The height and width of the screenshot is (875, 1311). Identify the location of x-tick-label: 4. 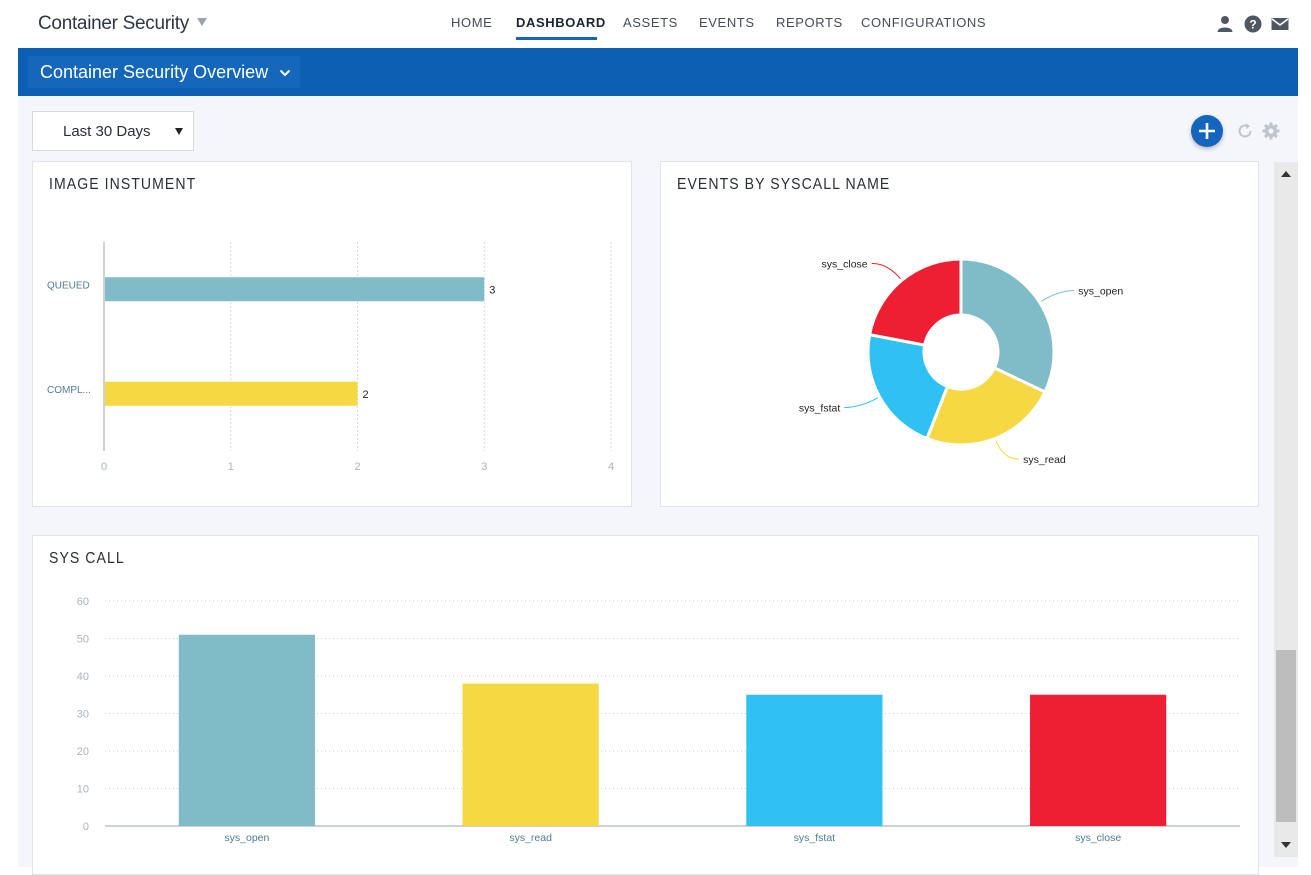
(611, 467).